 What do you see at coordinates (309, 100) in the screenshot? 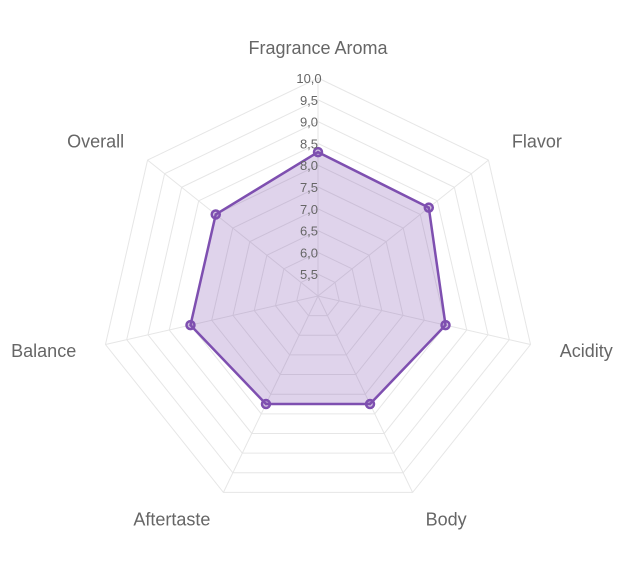
I see `tick-label: 9,5` at bounding box center [309, 100].